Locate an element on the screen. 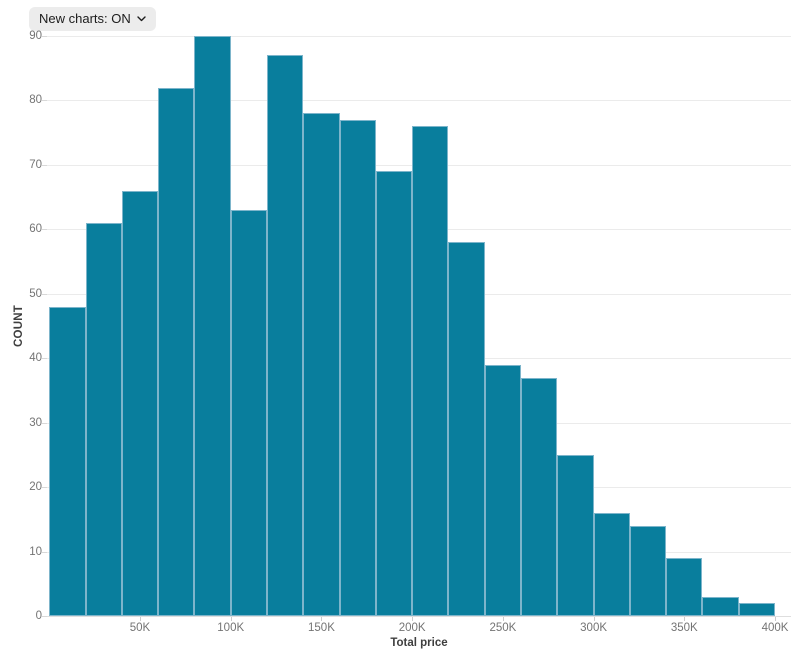 The width and height of the screenshot is (800, 661). y-axis-tick-label: 20 is located at coordinates (35, 487).